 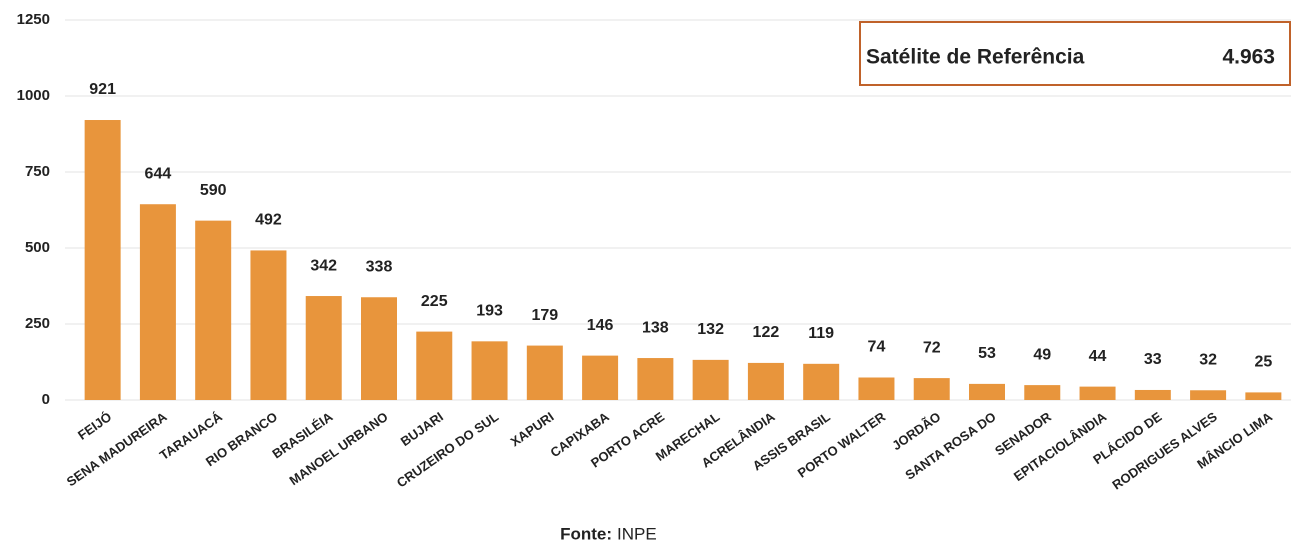 What do you see at coordinates (532, 429) in the screenshot?
I see `x-tick-label: XAPURI` at bounding box center [532, 429].